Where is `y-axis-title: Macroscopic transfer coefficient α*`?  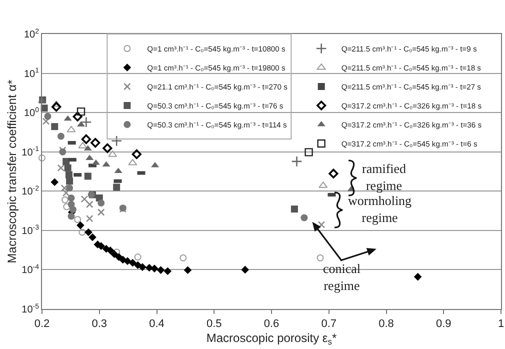 y-axis-title: Macroscopic transfer coefficient α* is located at coordinates (11, 171).